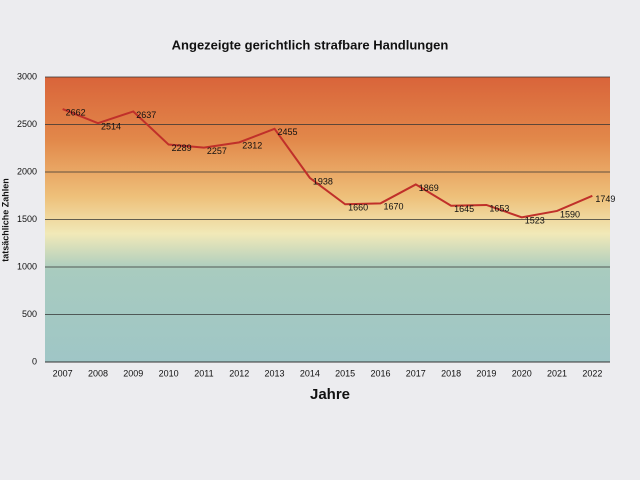 This screenshot has width=640, height=480. What do you see at coordinates (133, 373) in the screenshot?
I see `x-tick-label: 2009` at bounding box center [133, 373].